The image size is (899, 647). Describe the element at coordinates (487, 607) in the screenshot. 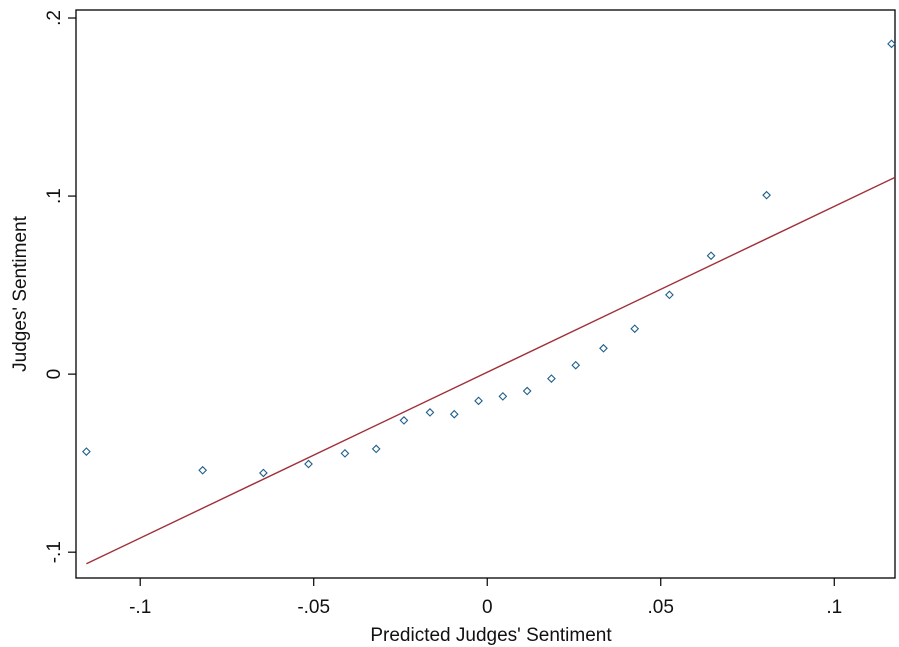

I see `x-tick-label: 0` at that location.